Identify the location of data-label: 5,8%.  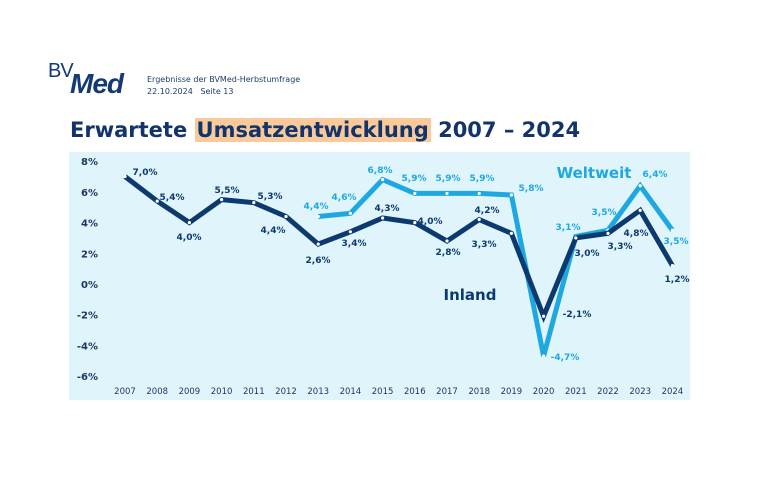
(531, 189).